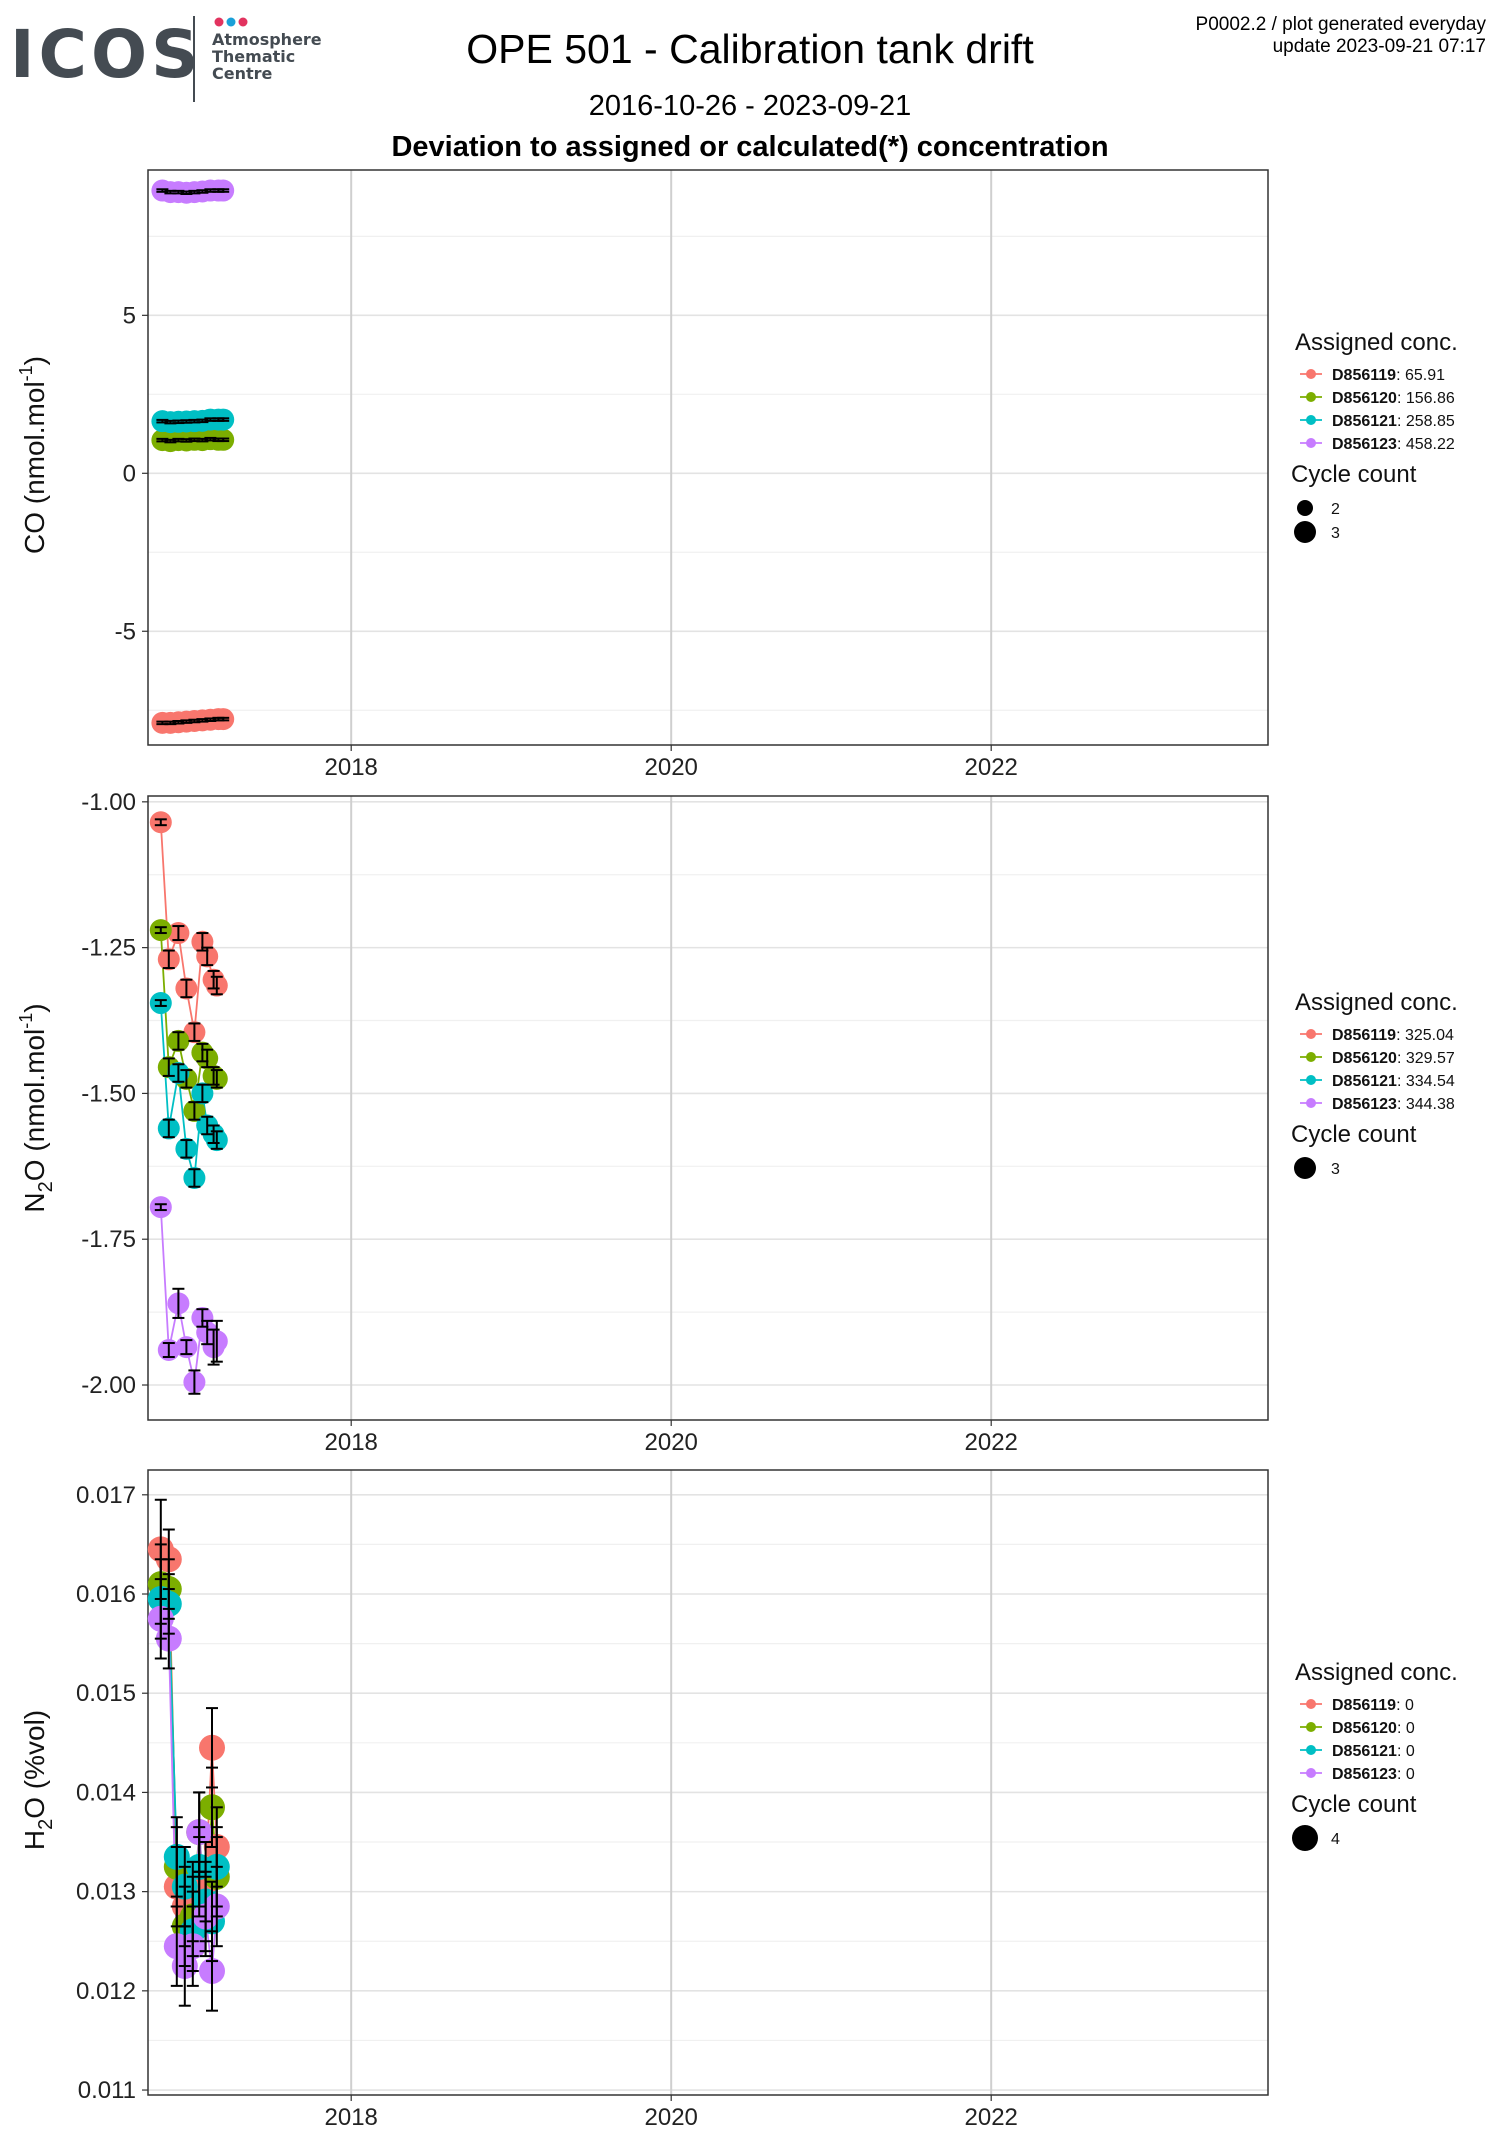 This screenshot has width=1500, height=2145. What do you see at coordinates (108, 948) in the screenshot?
I see `y-tick-label: -1.25` at bounding box center [108, 948].